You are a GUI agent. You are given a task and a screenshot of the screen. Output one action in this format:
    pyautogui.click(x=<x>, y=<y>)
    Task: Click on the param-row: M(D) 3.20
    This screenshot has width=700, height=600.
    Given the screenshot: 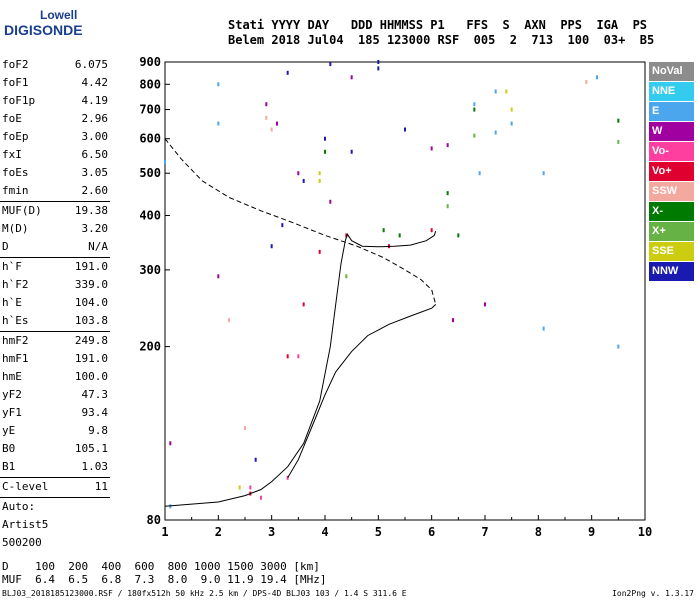 What is the action you would take?
    pyautogui.click(x=56, y=229)
    